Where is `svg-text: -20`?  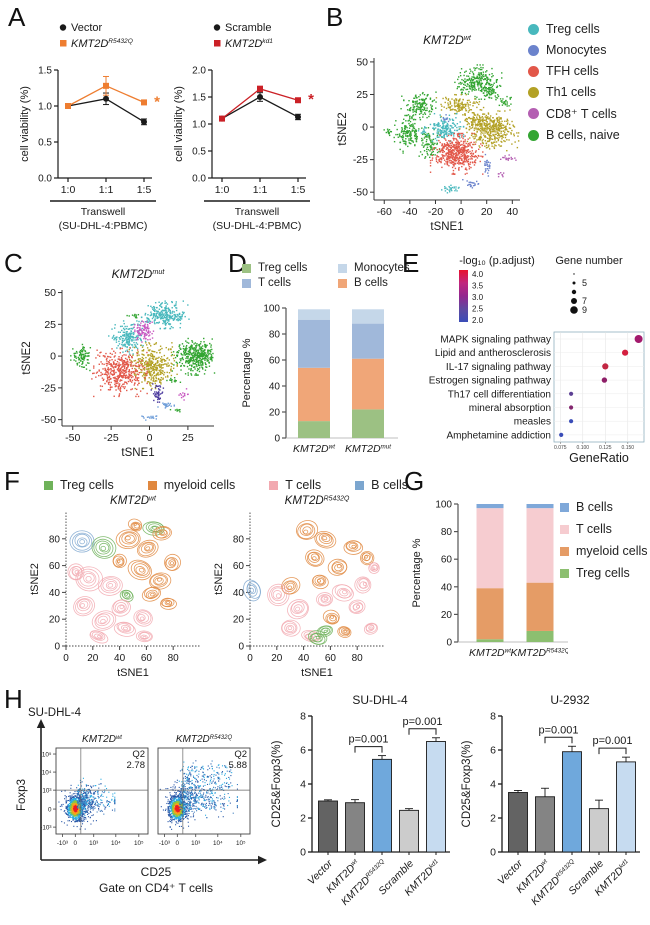
svg-text: -20 is located at coordinates (435, 212).